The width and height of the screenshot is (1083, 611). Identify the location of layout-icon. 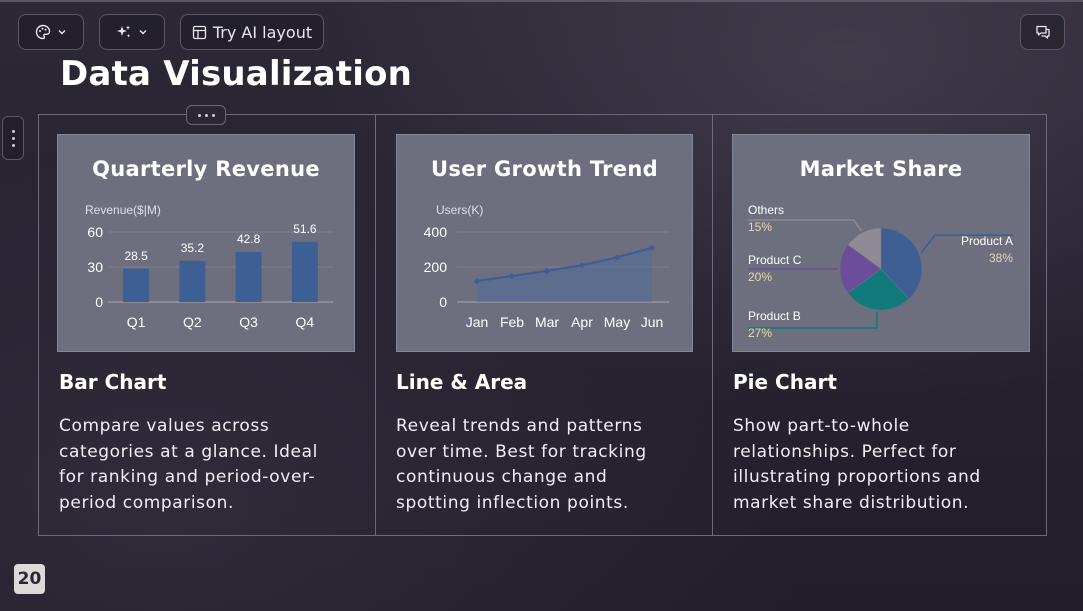
(199, 32).